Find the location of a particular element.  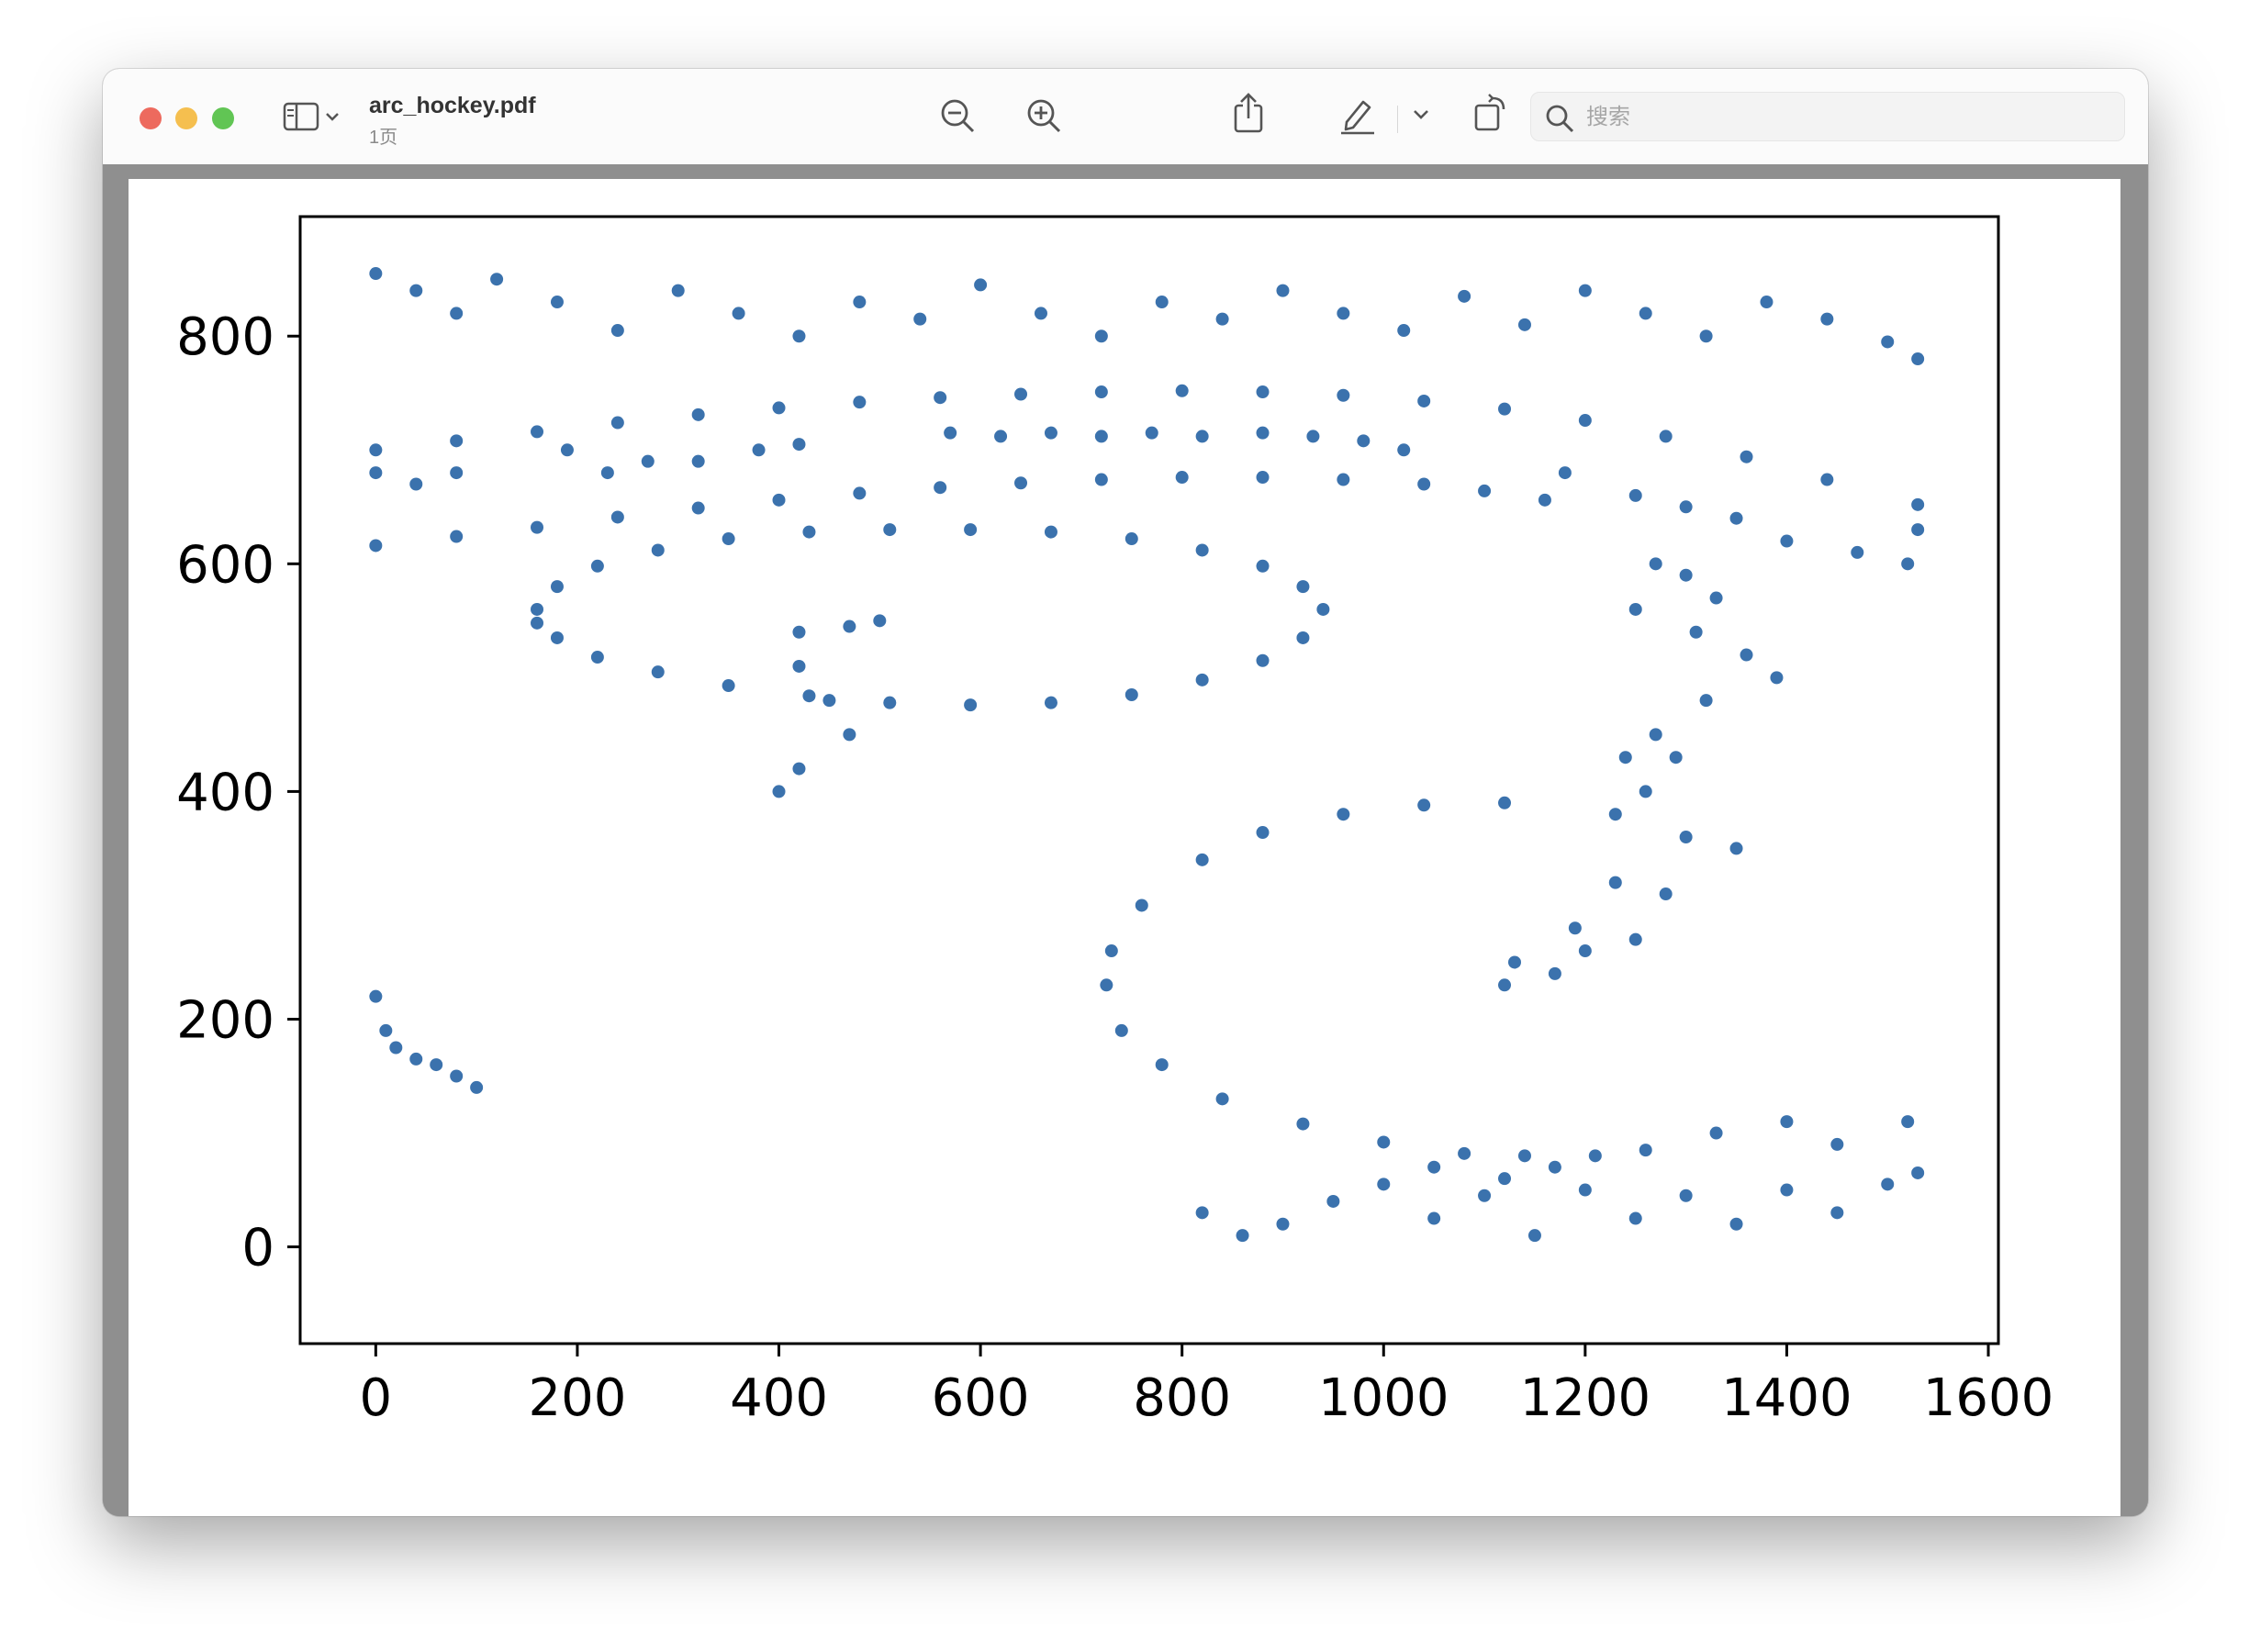

markup-pencil-button is located at coordinates (1357, 115).